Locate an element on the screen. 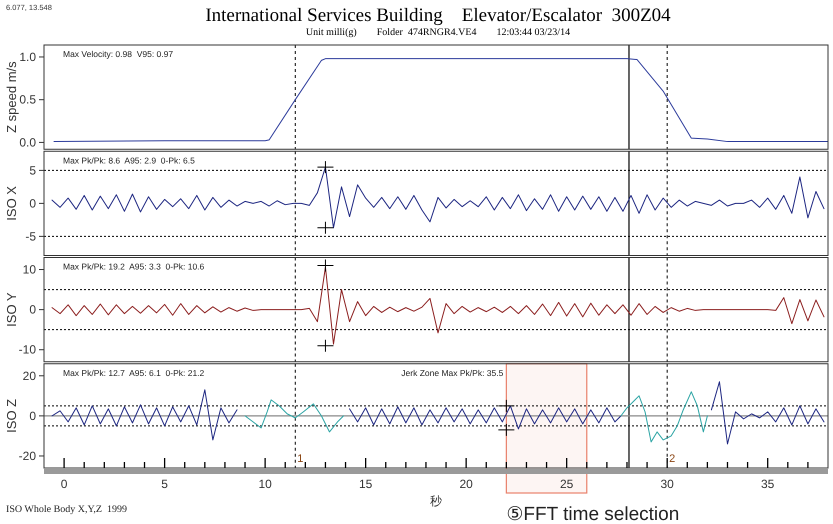 The image size is (833, 524). annotation: Max Pk/Pk: 8.6 A95: 2.9 0-Pk: 6.5 is located at coordinates (129, 160).